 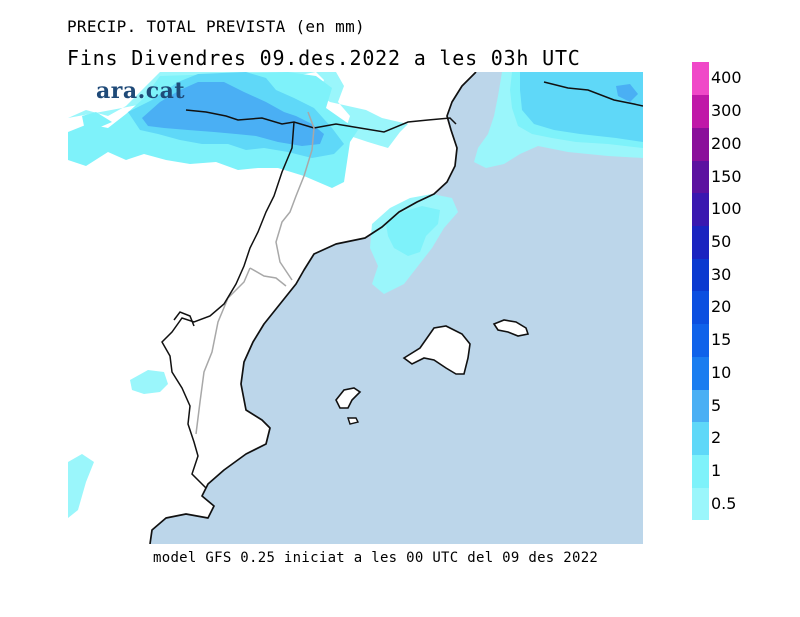 I want to click on precip-northeast-5mm, so click(x=581, y=107).